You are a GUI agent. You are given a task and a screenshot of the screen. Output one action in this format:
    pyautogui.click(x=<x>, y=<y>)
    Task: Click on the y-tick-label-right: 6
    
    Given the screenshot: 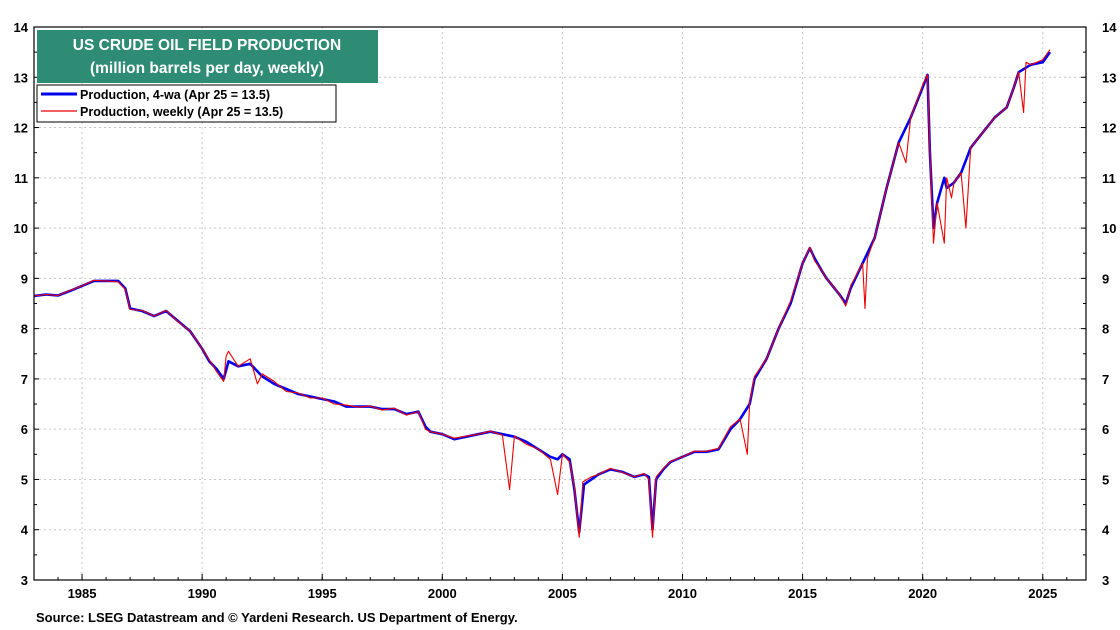 What is the action you would take?
    pyautogui.click(x=1105, y=429)
    